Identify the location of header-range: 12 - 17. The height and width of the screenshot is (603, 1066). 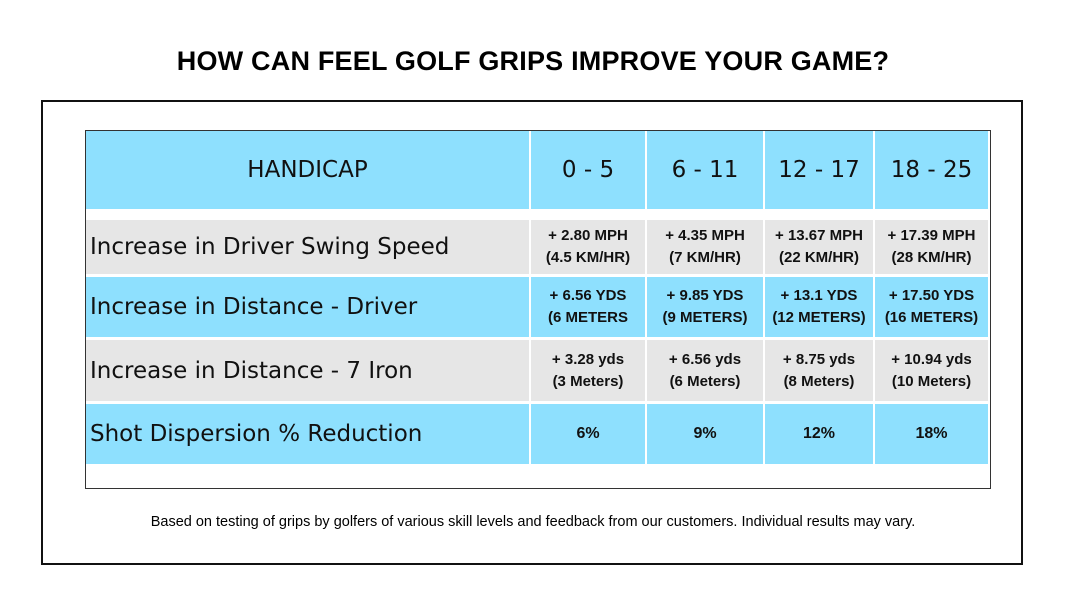
(819, 170).